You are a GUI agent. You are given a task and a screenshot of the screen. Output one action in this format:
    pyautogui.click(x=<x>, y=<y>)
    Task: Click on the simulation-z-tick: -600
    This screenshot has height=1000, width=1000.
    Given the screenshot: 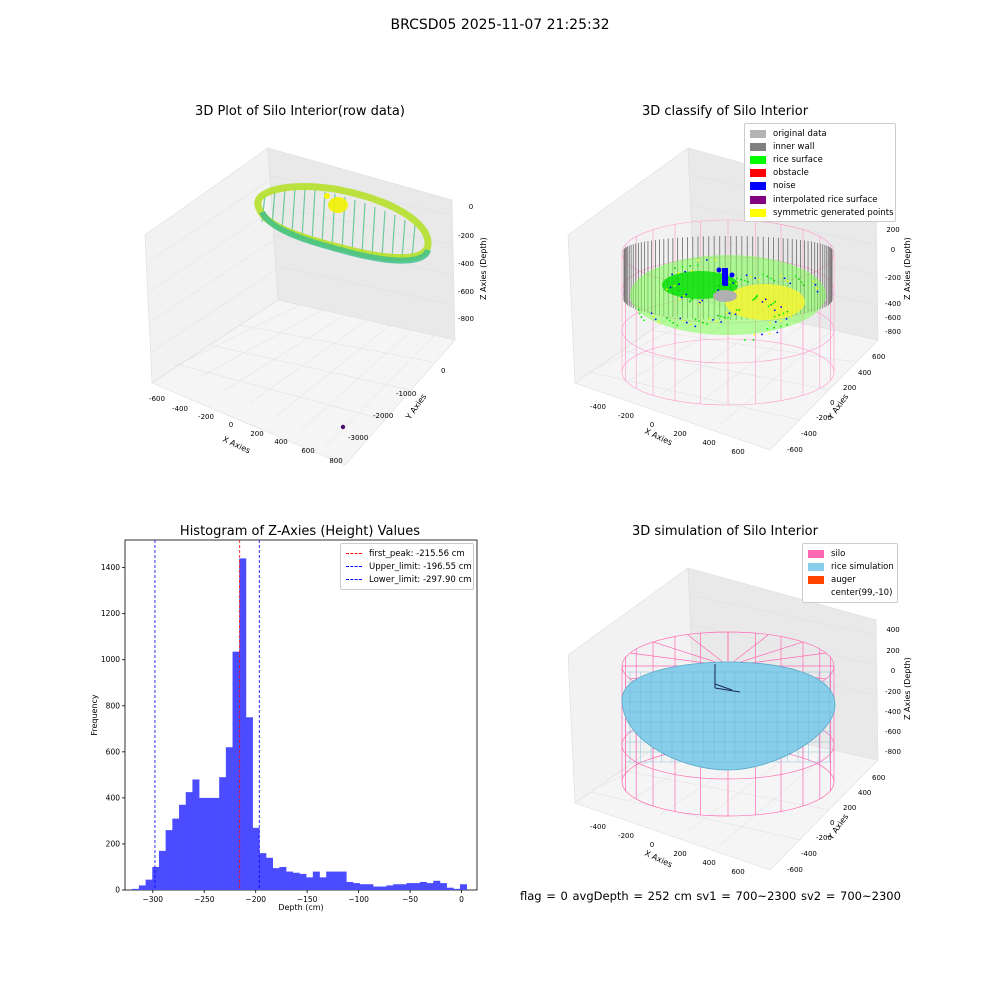 What is the action you would take?
    pyautogui.click(x=893, y=732)
    